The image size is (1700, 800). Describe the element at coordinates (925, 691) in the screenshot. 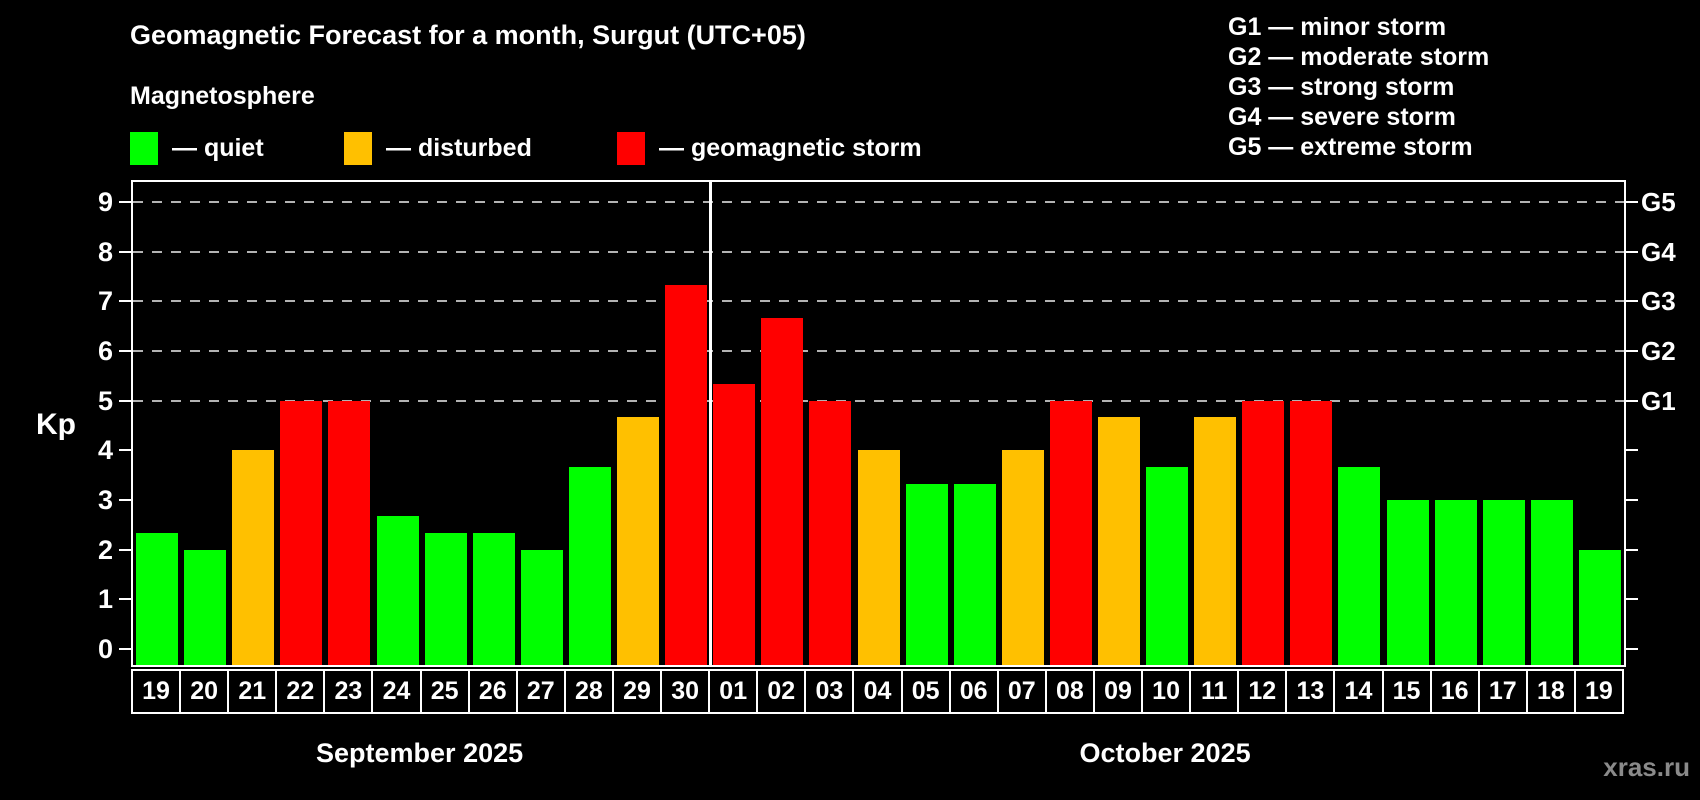

I see `date-cell-05: 05` at that location.